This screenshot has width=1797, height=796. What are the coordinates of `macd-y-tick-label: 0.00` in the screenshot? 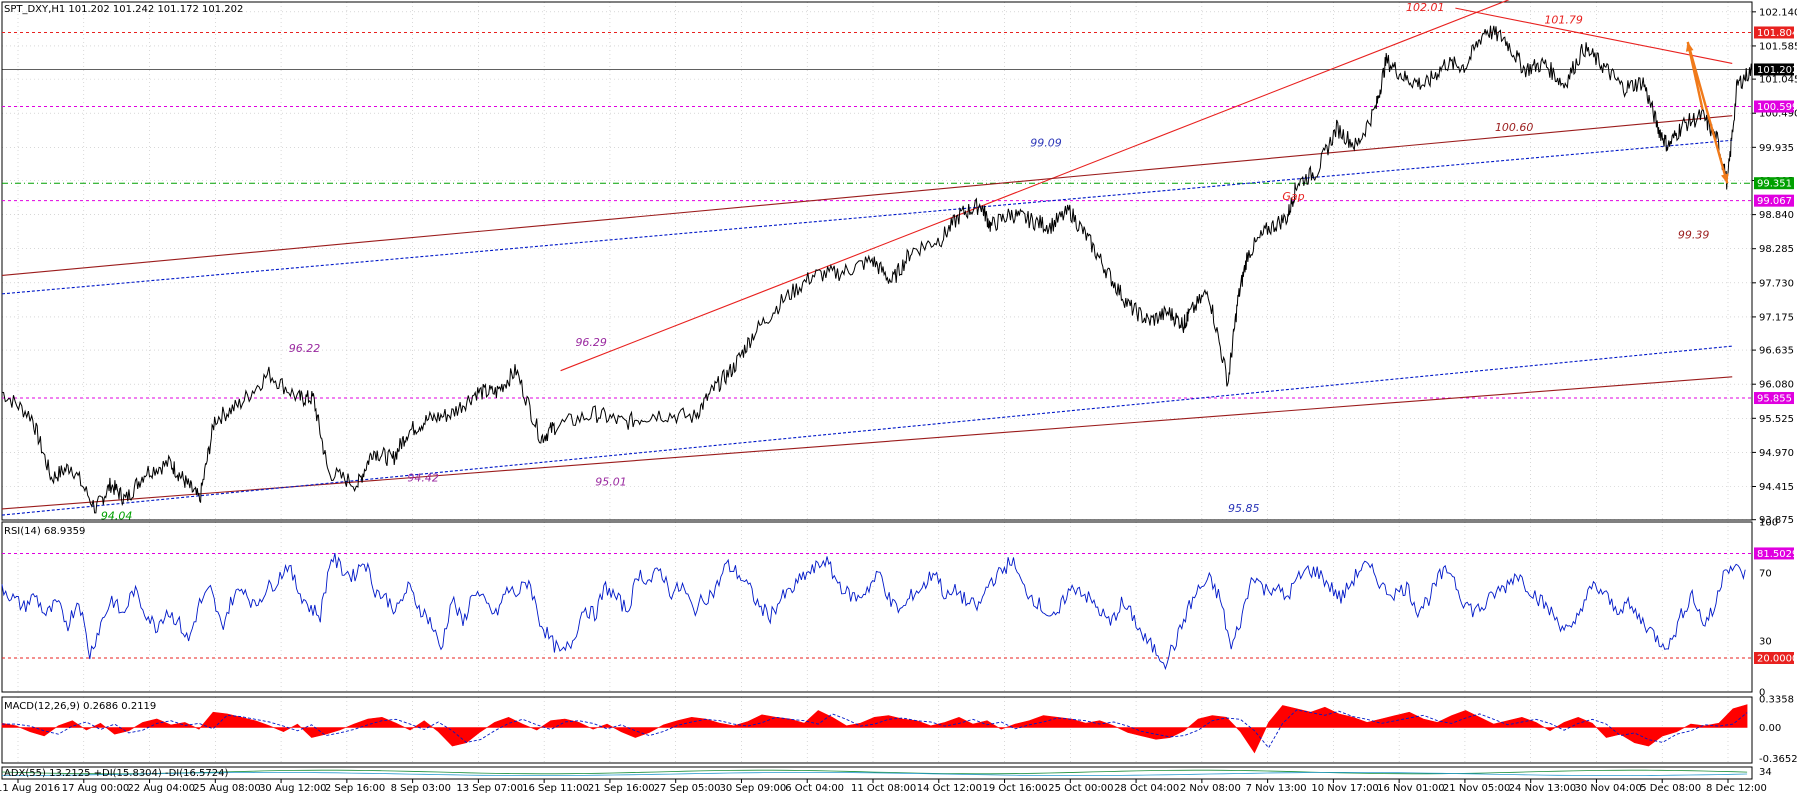 It's located at (1770, 728).